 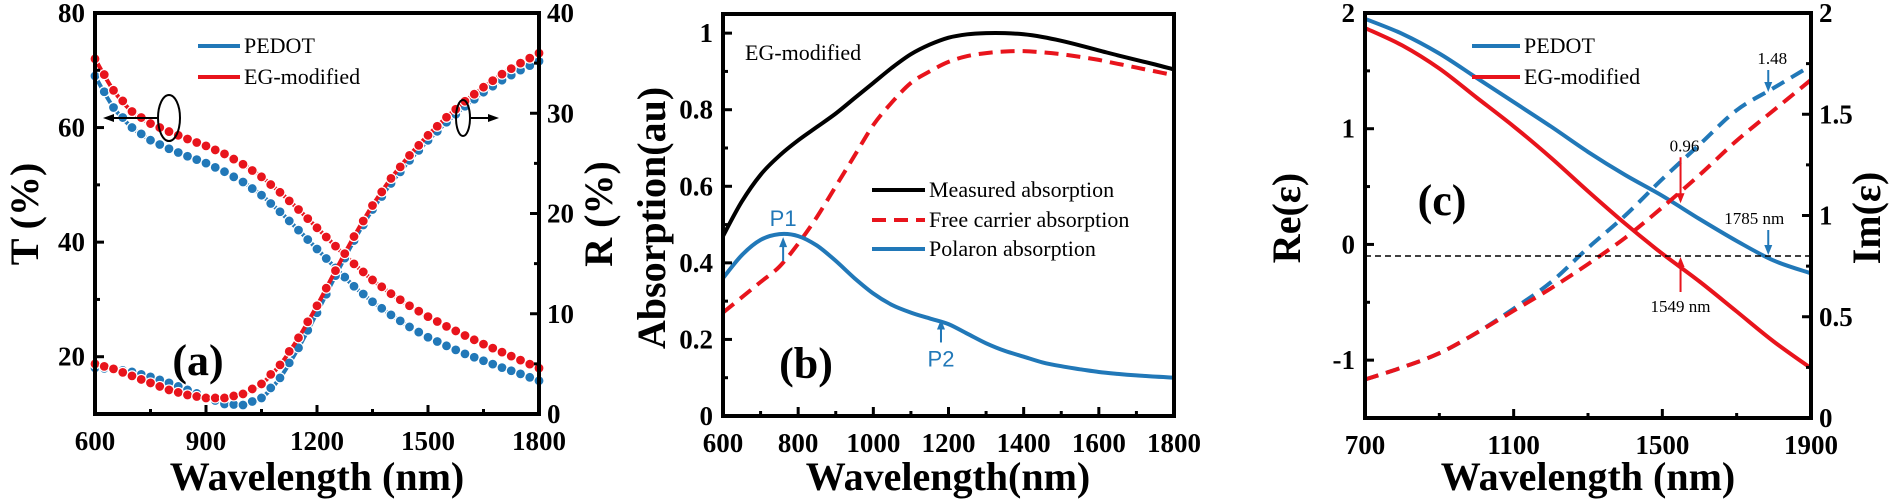 What do you see at coordinates (1662, 445) in the screenshot?
I see `x-tick-label: 1500` at bounding box center [1662, 445].